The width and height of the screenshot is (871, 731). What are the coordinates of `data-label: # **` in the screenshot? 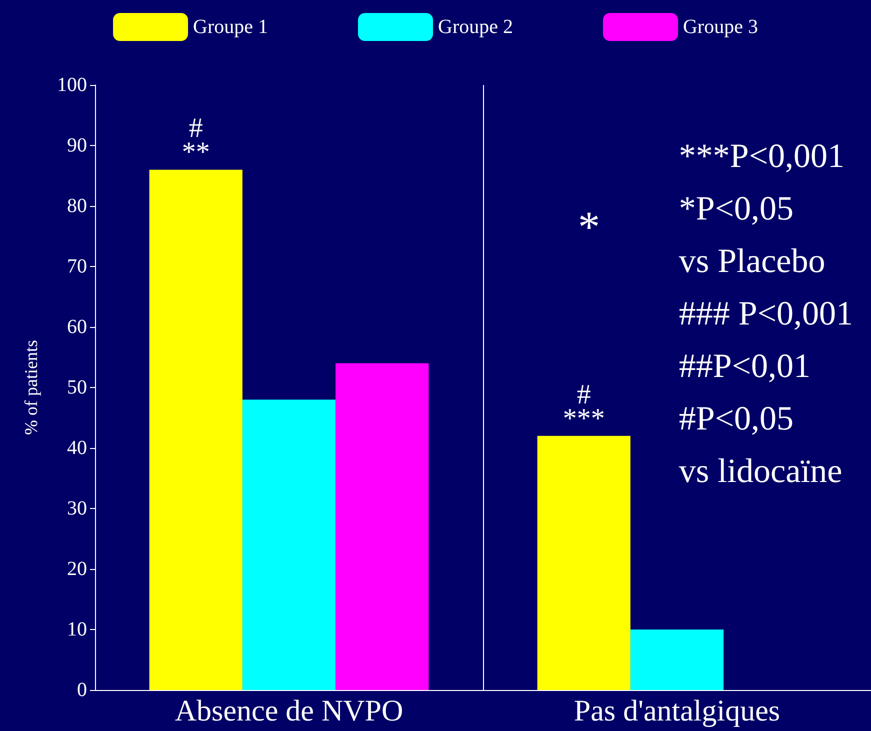 It's located at (196, 140).